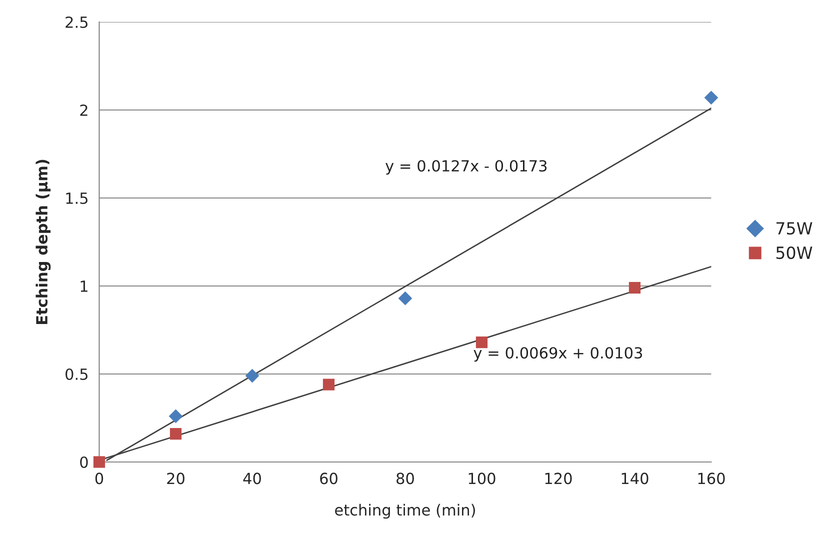  What do you see at coordinates (99, 478) in the screenshot?
I see `x-tick-label: 0` at bounding box center [99, 478].